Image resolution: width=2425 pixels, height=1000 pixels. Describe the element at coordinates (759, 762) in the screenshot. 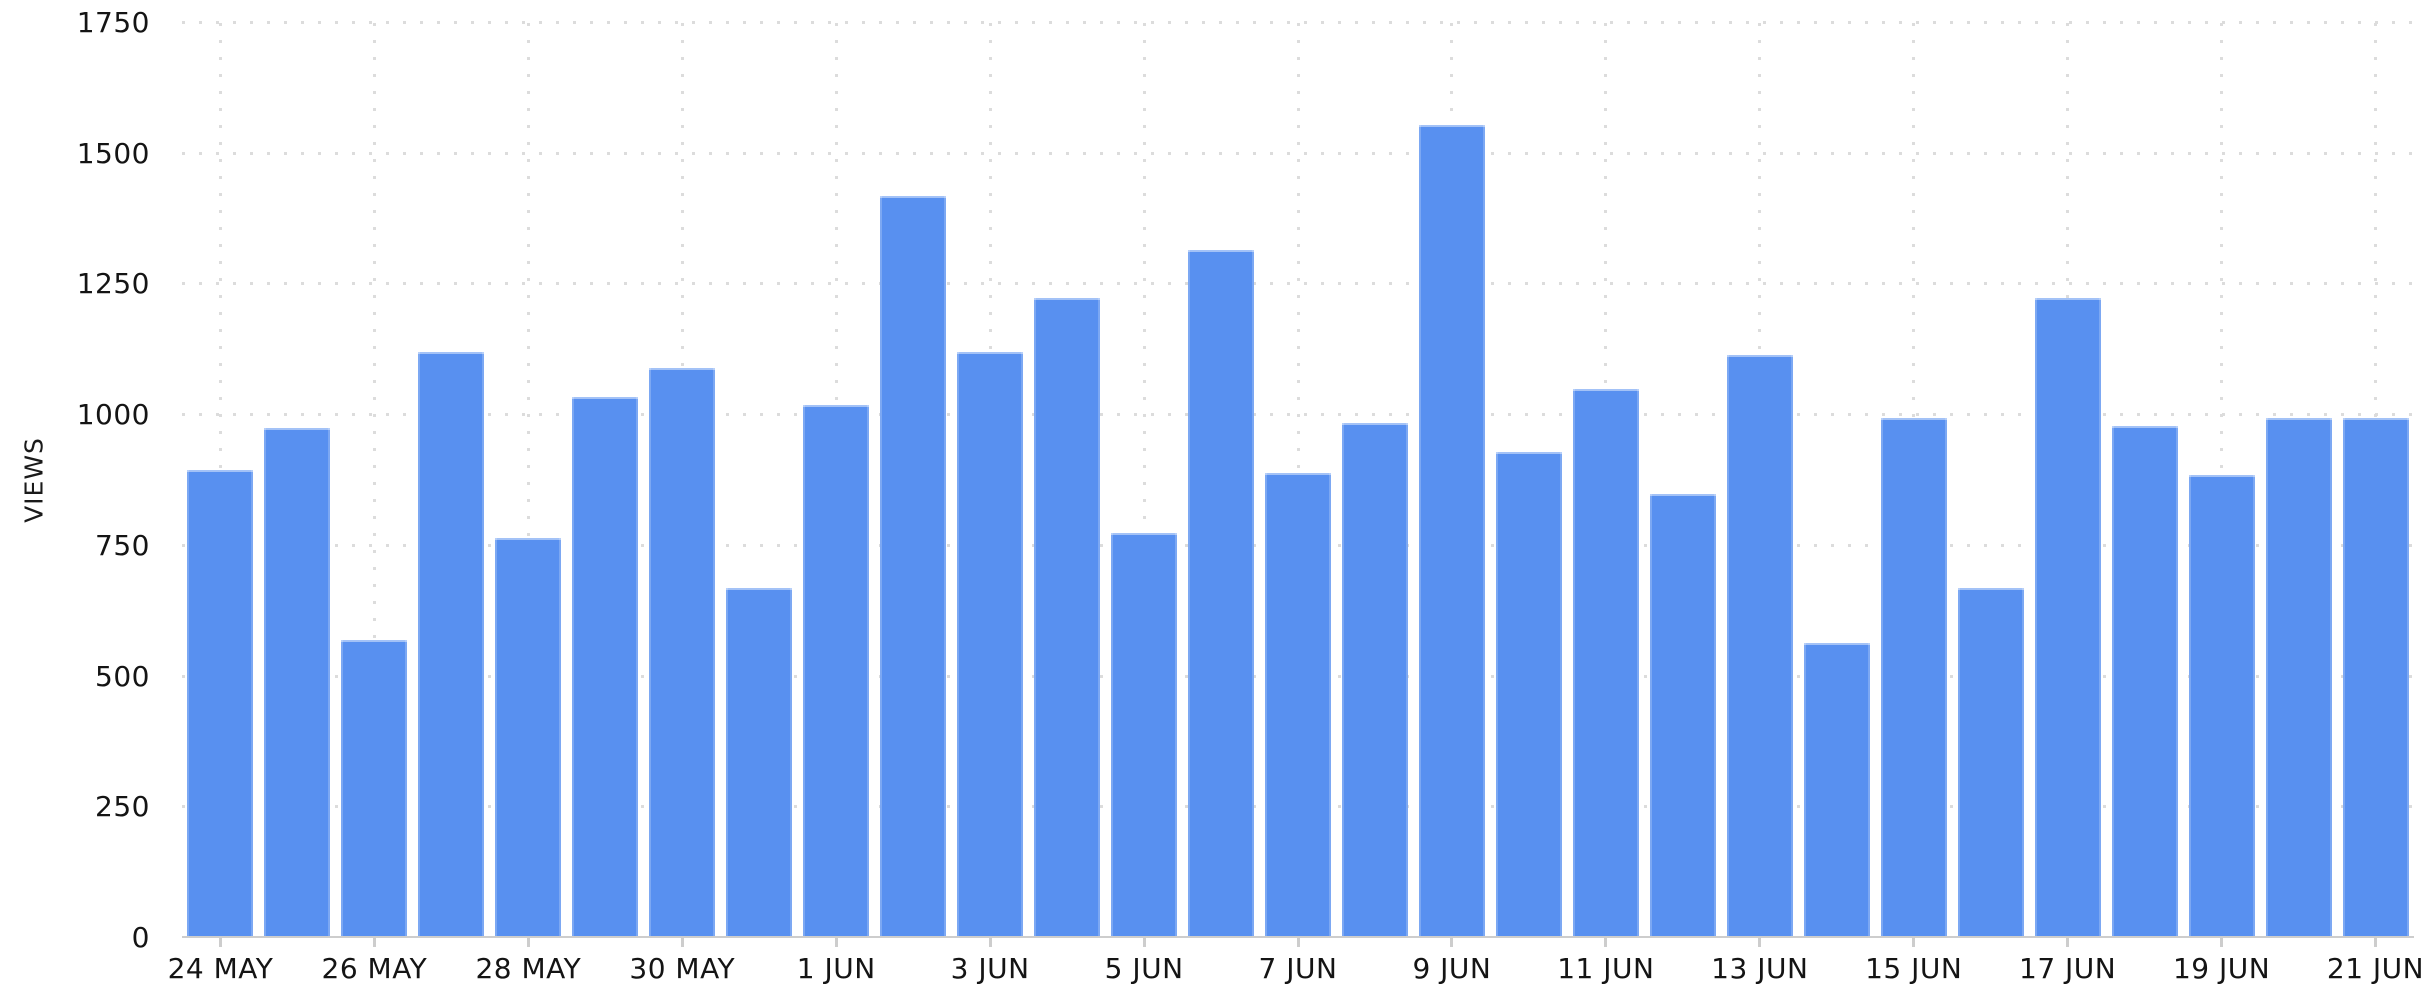

I see `bar-31-may` at that location.